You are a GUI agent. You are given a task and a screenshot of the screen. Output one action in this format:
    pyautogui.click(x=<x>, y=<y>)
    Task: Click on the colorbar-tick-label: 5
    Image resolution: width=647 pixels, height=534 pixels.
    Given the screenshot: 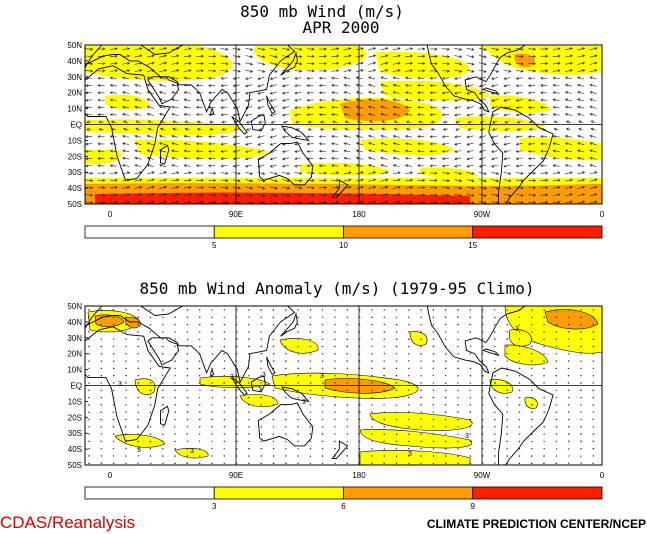 What is the action you would take?
    pyautogui.click(x=214, y=245)
    